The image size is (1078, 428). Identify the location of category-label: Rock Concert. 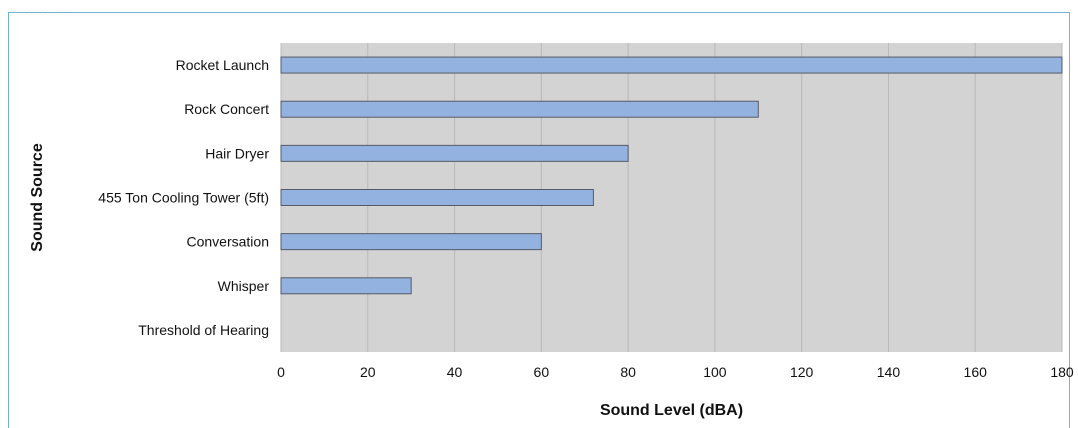
(226, 109).